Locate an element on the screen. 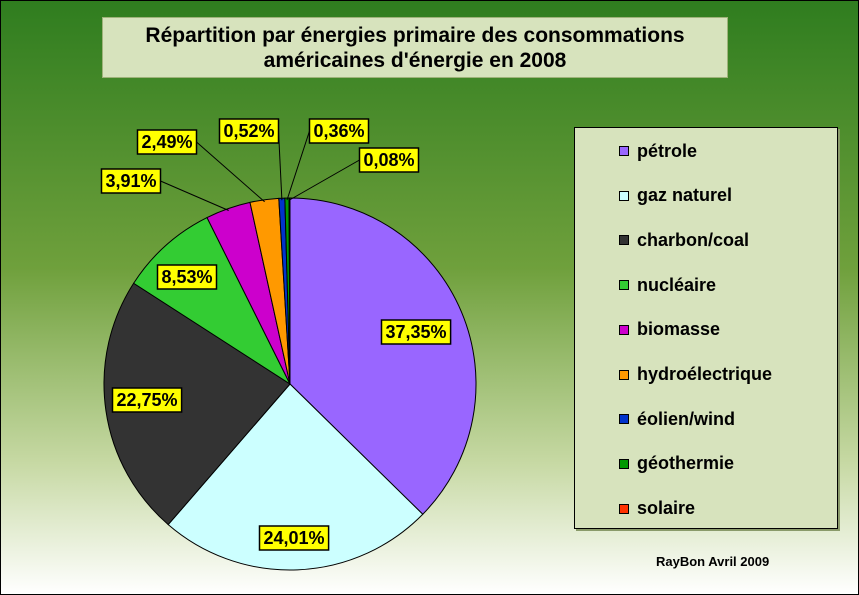 The height and width of the screenshot is (595, 859). legend-item-3: nucléaire is located at coordinates (667, 285).